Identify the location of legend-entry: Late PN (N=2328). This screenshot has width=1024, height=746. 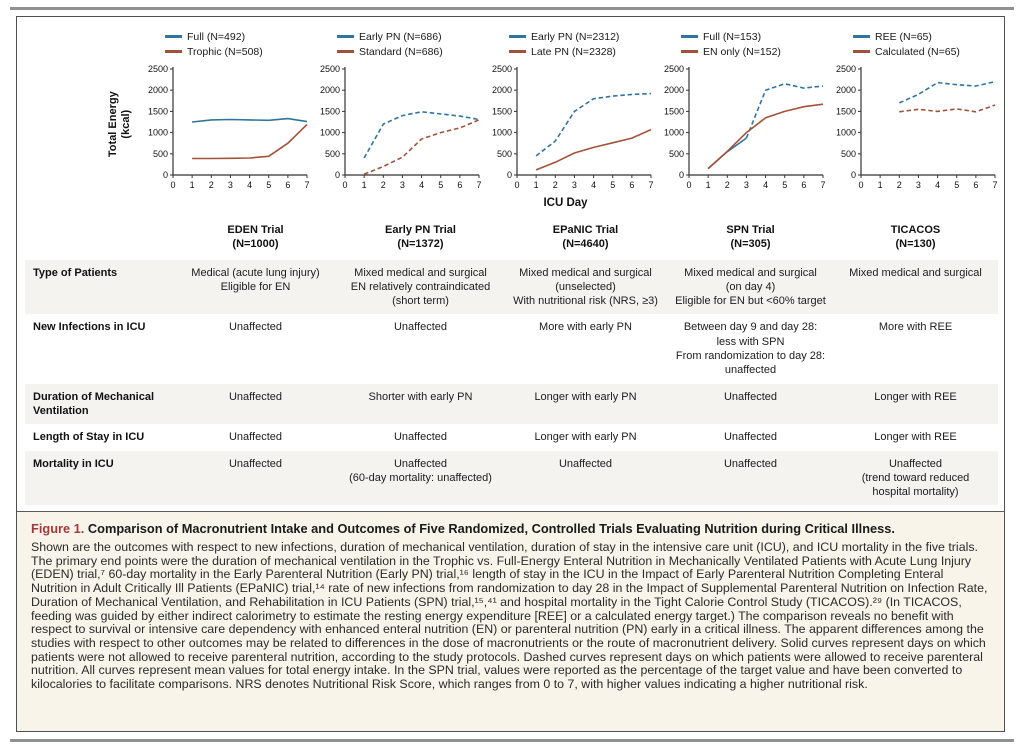
(582, 51).